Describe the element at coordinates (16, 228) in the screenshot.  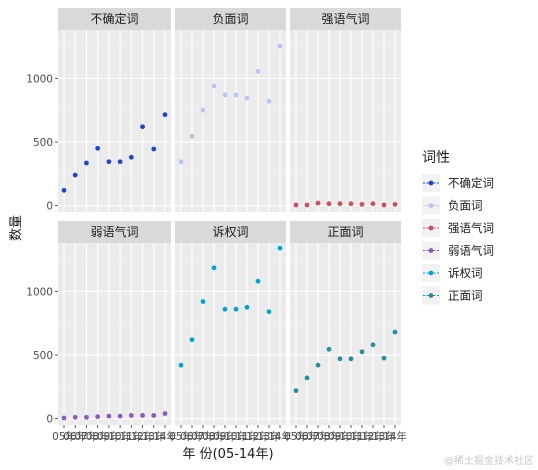
I see `y-axis-title: 数量` at that location.